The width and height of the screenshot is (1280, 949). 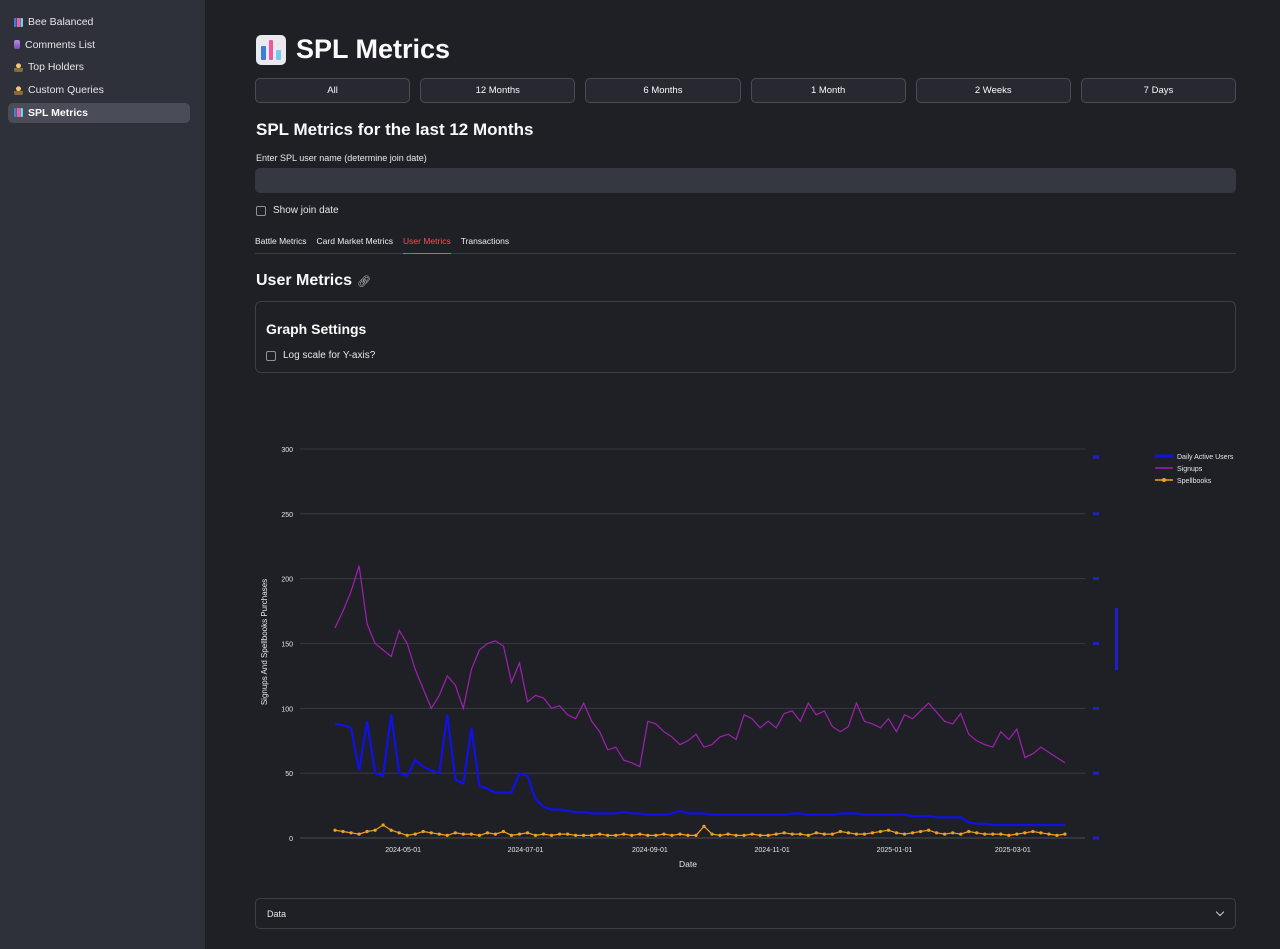 What do you see at coordinates (333, 90) in the screenshot?
I see `range-all-button: All` at bounding box center [333, 90].